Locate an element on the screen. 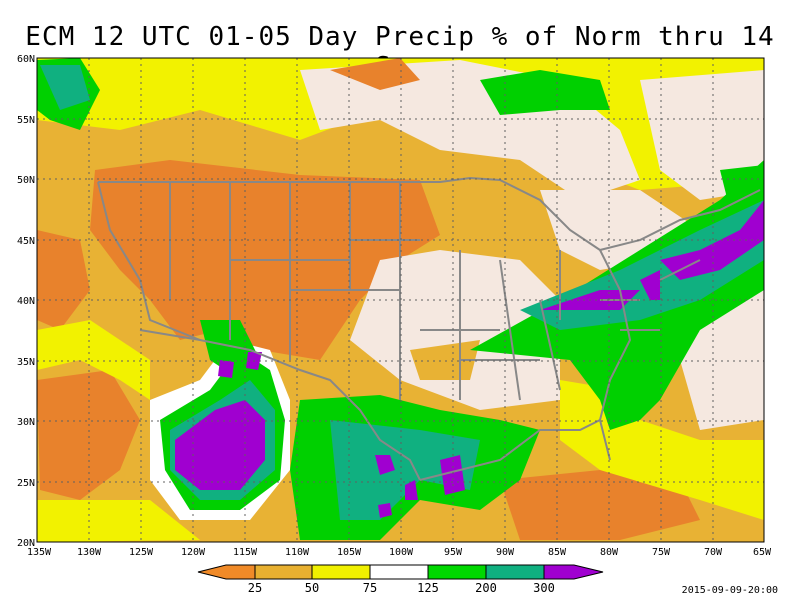  lat-label: 45N is located at coordinates (26, 241).